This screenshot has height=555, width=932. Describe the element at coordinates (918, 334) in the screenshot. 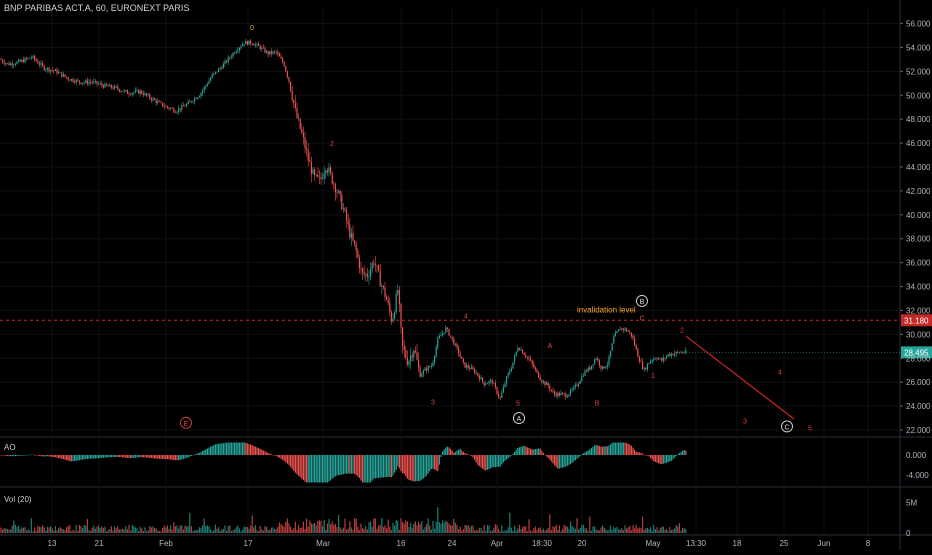

I see `price-tick-label: 30.000` at that location.